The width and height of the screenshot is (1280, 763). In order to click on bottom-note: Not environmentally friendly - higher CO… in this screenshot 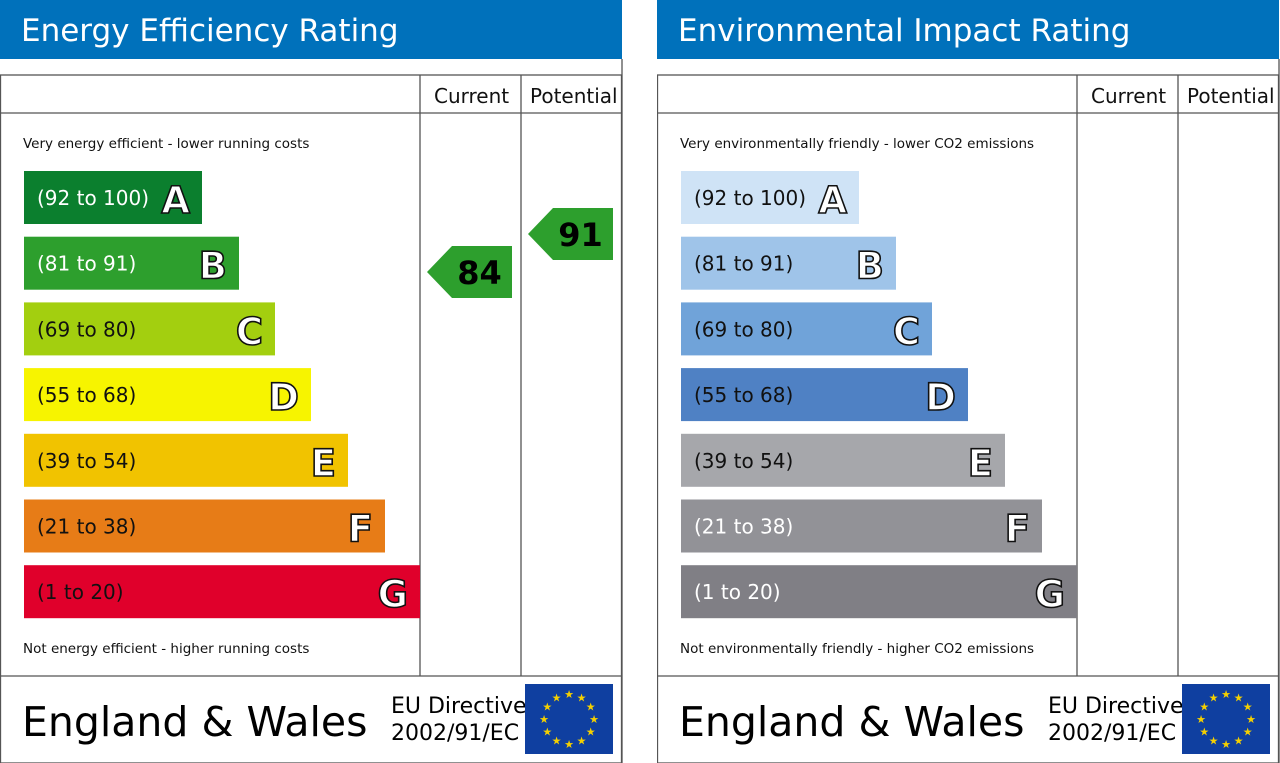, I will do `click(857, 649)`.